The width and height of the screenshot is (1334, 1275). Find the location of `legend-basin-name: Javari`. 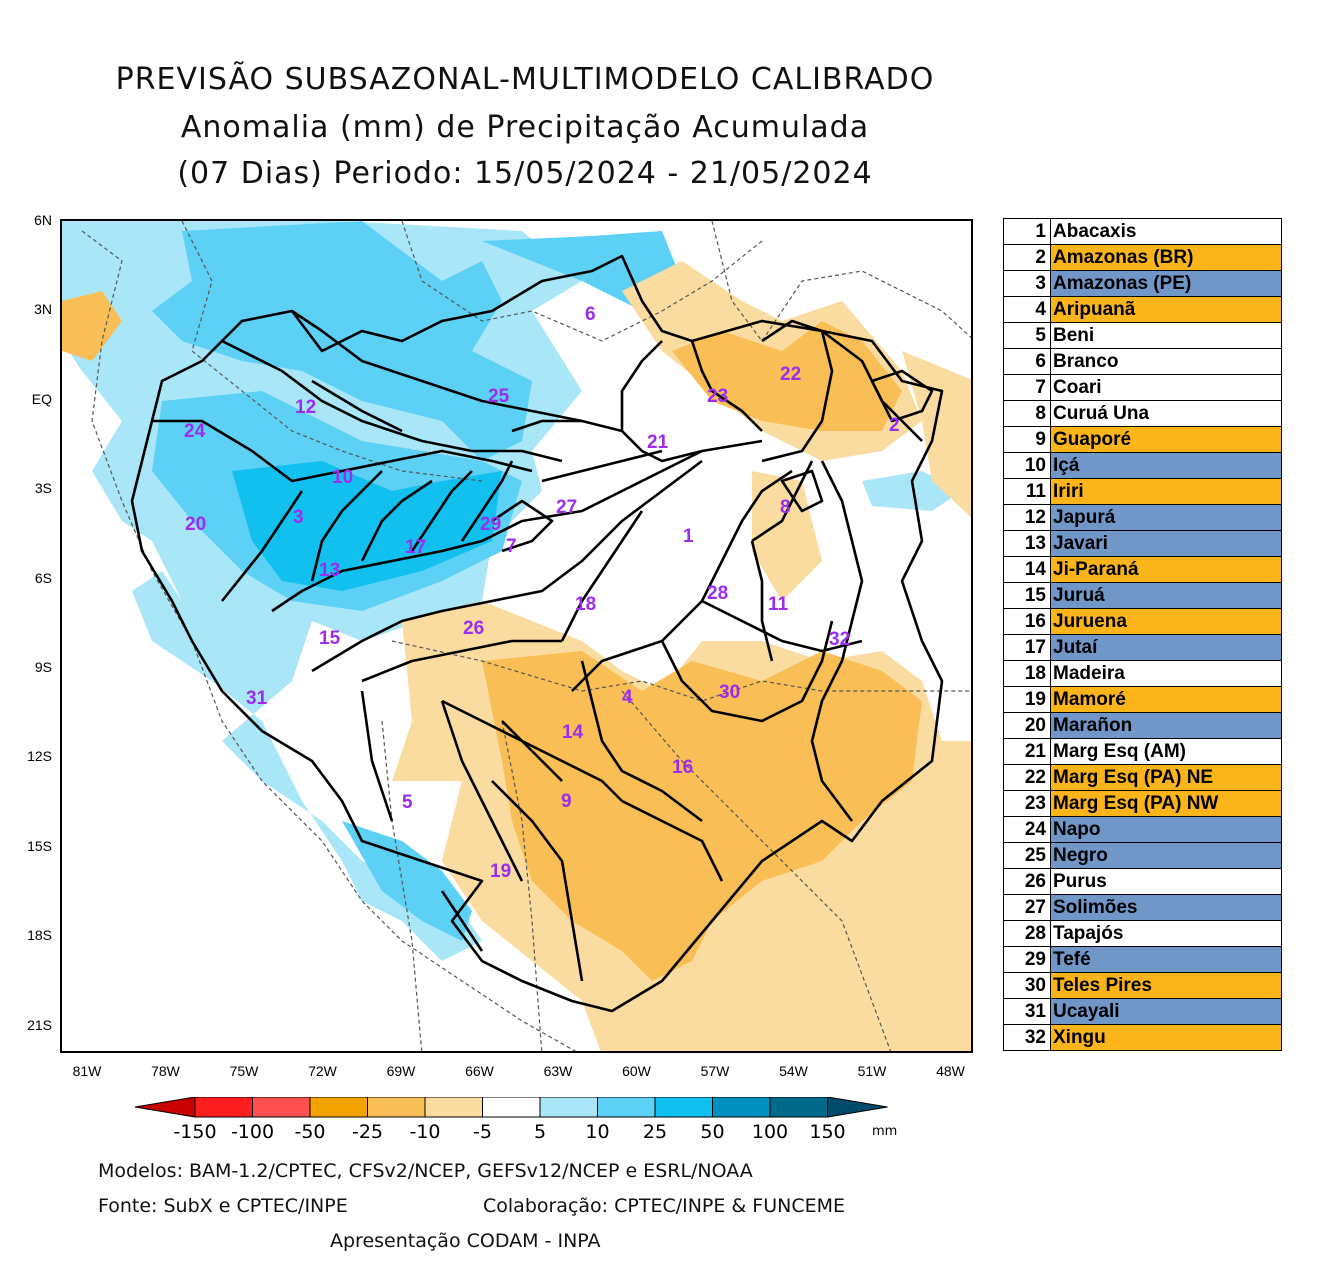

legend-basin-name: Javari is located at coordinates (1166, 543).